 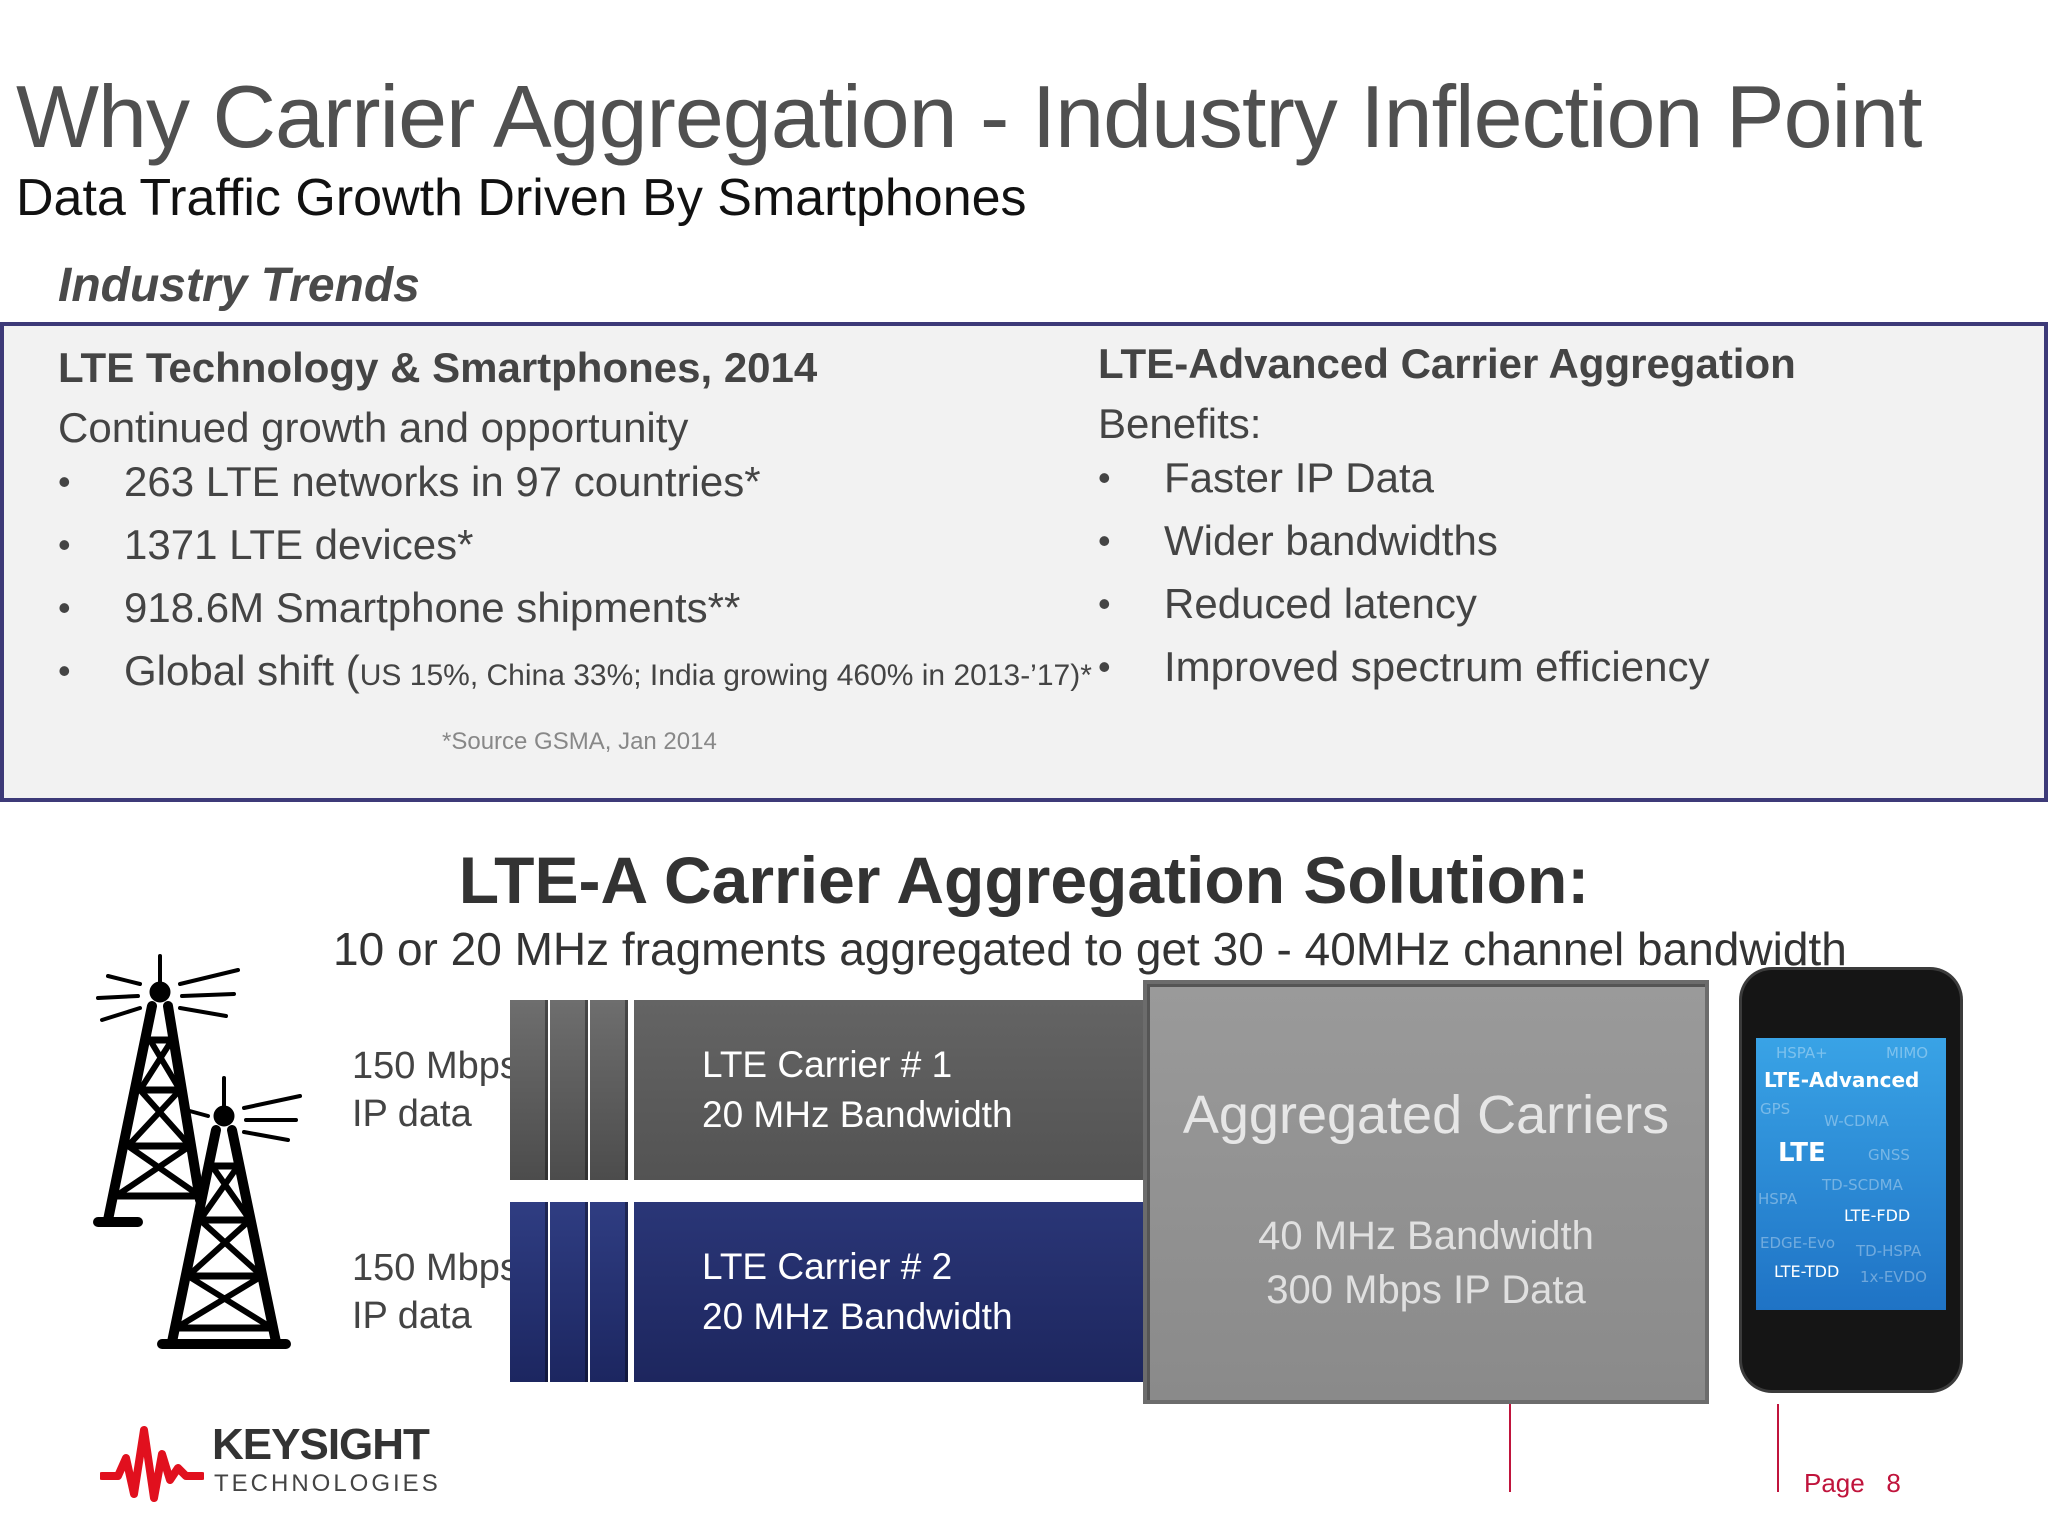 I want to click on page-number-value: 8, so click(x=1893, y=1483).